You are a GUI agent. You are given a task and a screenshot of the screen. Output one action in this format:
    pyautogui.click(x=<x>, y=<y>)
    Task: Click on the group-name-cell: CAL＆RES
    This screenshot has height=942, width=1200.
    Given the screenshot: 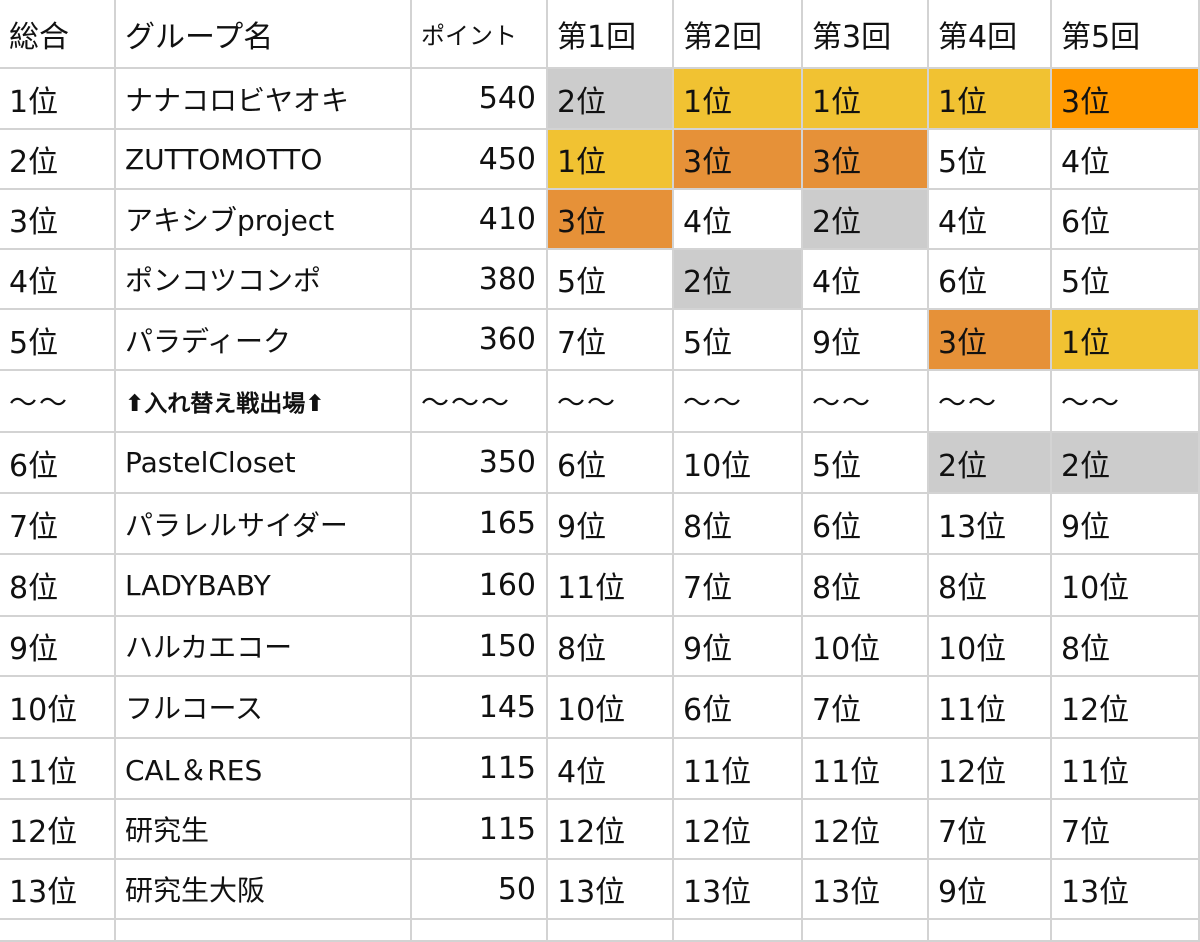 What is the action you would take?
    pyautogui.click(x=264, y=769)
    